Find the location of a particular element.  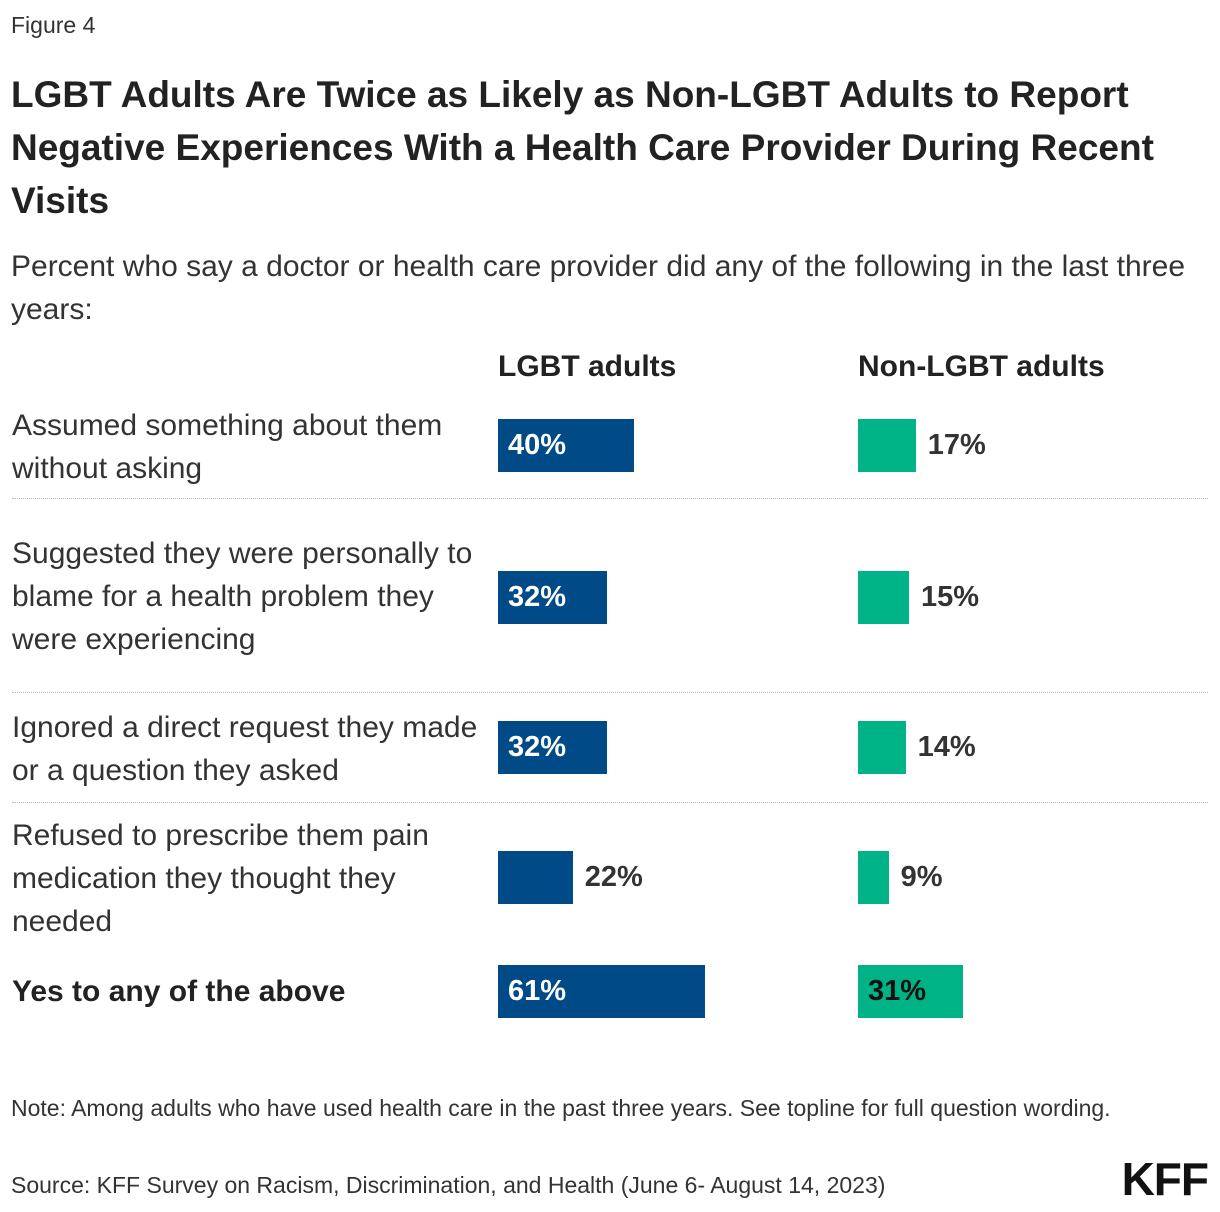

data-label-lgbt-5: 61% is located at coordinates (537, 991).